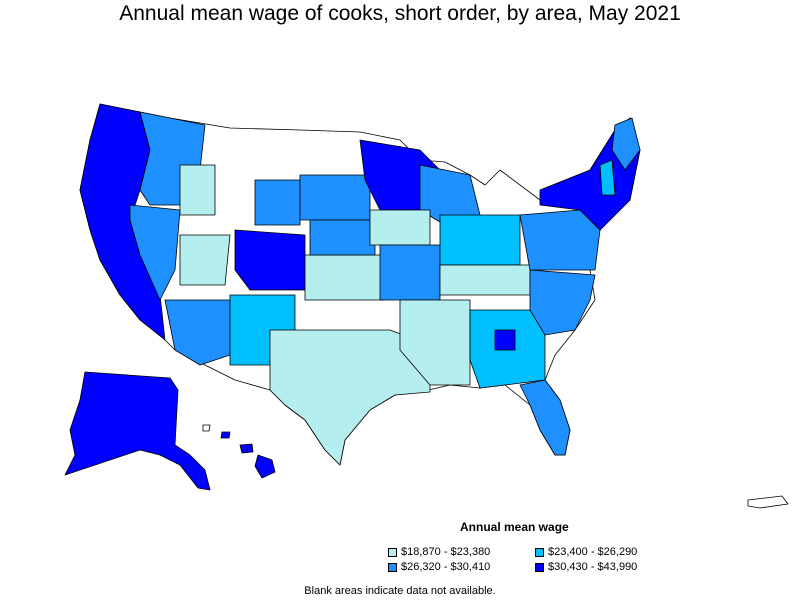 This screenshot has width=800, height=600. Describe the element at coordinates (435, 342) in the screenshot. I see `region-south` at that location.